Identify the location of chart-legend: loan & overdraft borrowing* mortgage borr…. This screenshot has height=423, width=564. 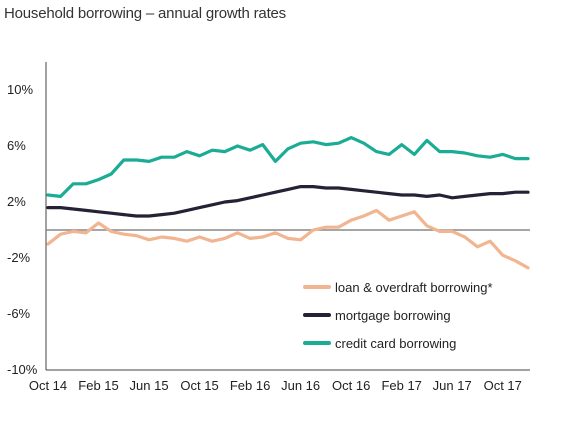
(398, 315).